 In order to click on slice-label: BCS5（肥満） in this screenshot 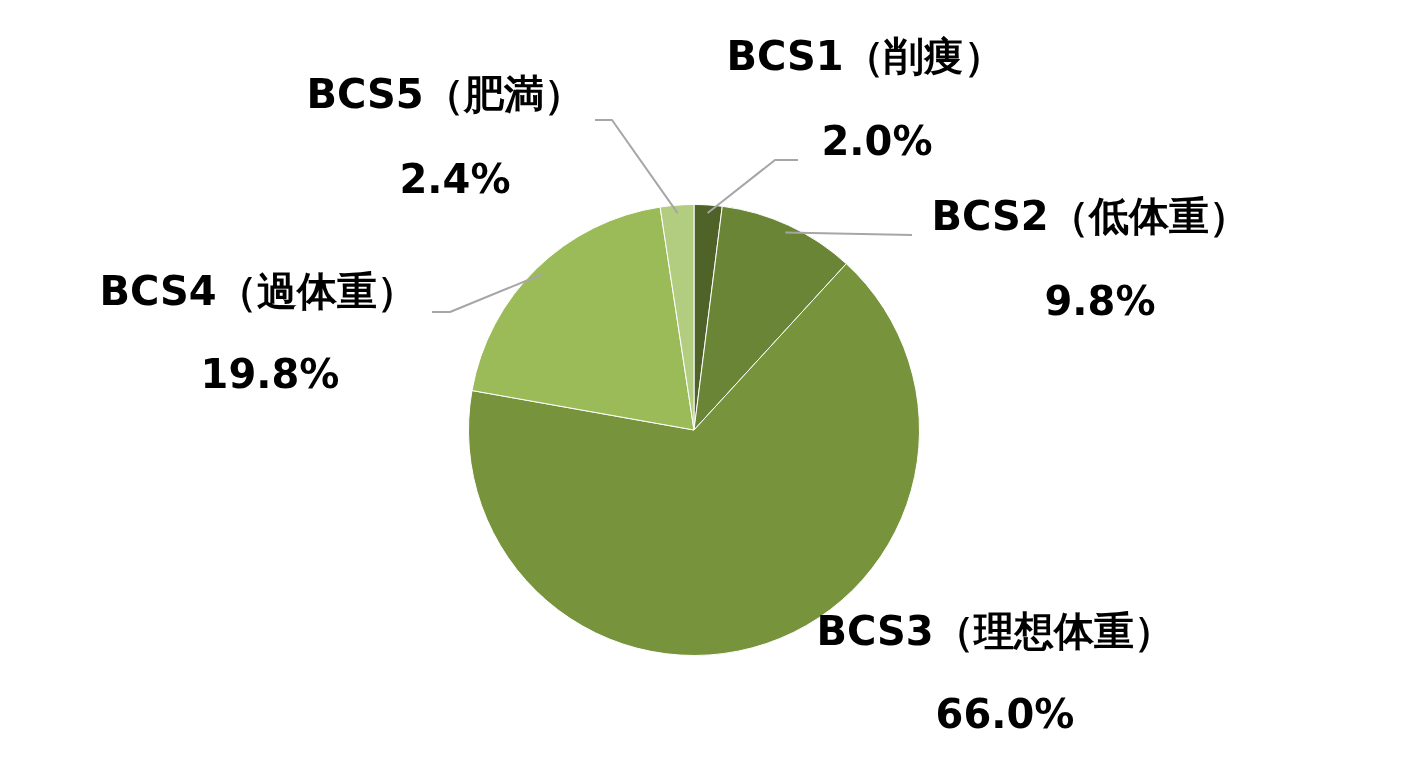, I will do `click(445, 94)`.